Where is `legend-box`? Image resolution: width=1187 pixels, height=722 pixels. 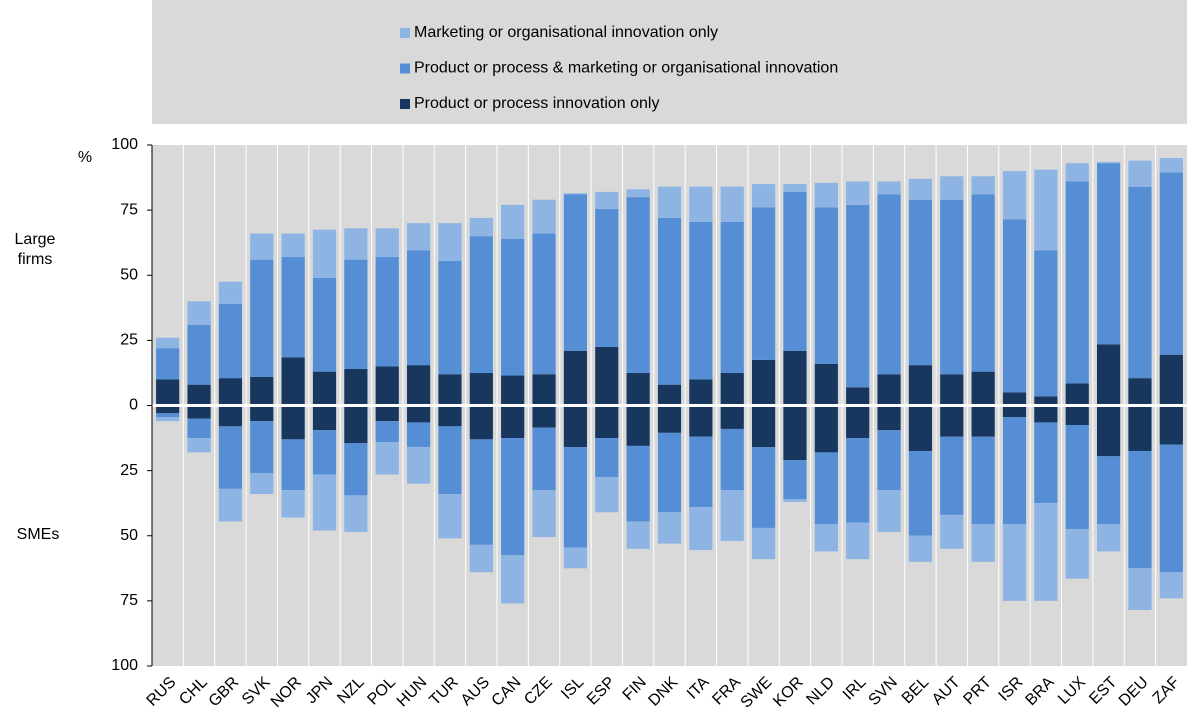 legend-box is located at coordinates (669, 62).